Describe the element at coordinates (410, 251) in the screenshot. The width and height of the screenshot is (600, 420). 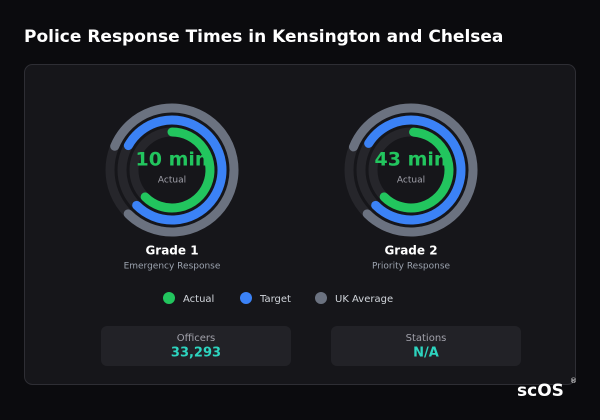
I see `gauge-name: Grade 2` at that location.